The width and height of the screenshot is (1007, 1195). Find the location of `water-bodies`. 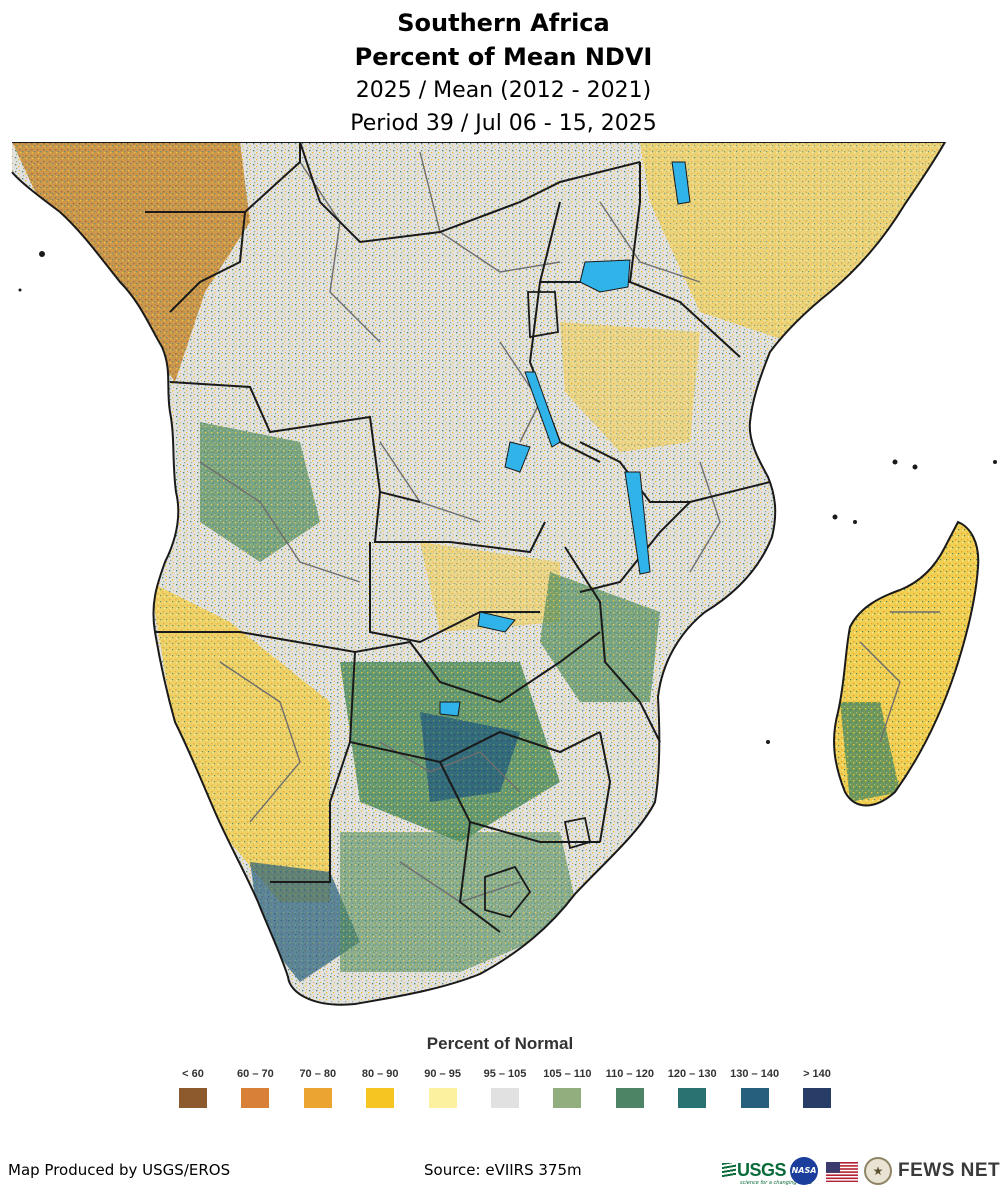

water-bodies is located at coordinates (565, 439).